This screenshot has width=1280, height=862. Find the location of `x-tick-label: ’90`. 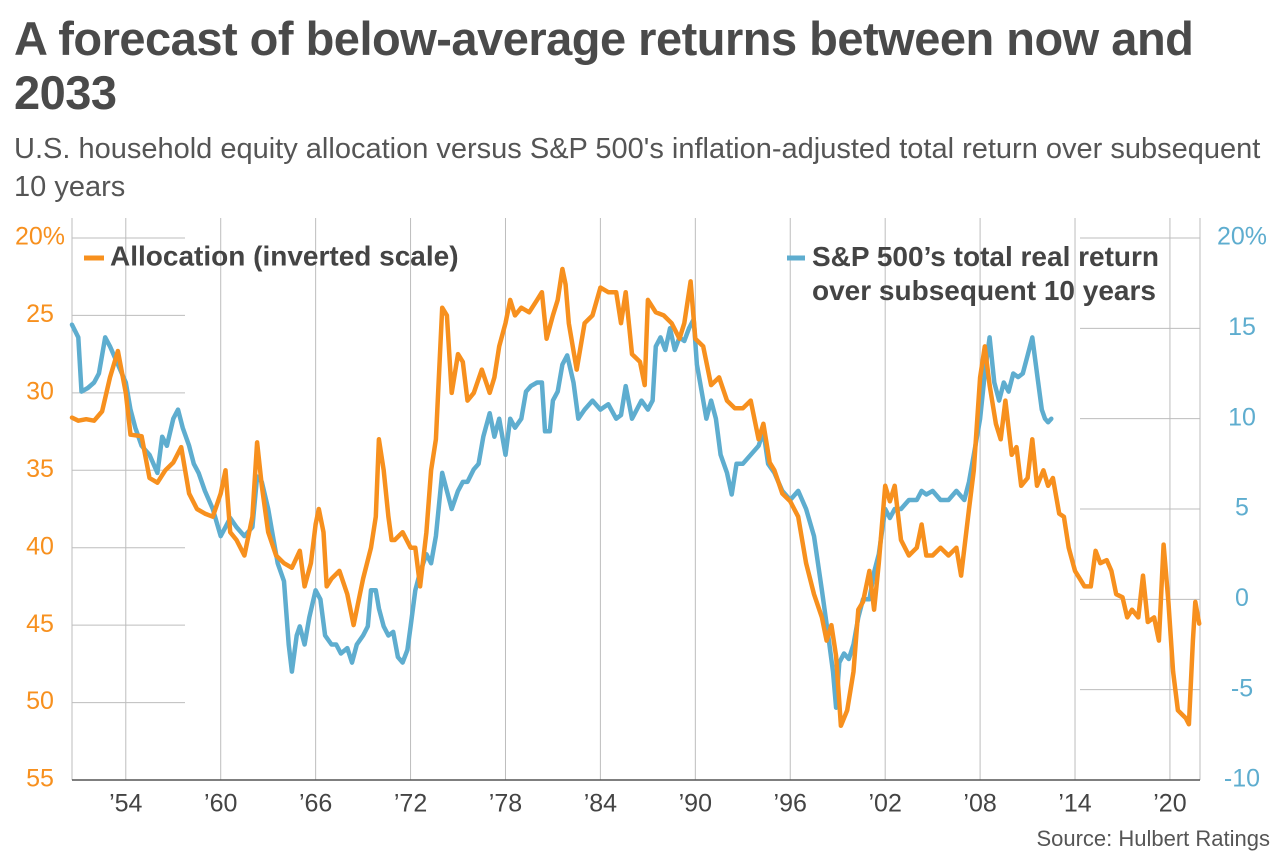

x-tick-label: ’90 is located at coordinates (695, 804).